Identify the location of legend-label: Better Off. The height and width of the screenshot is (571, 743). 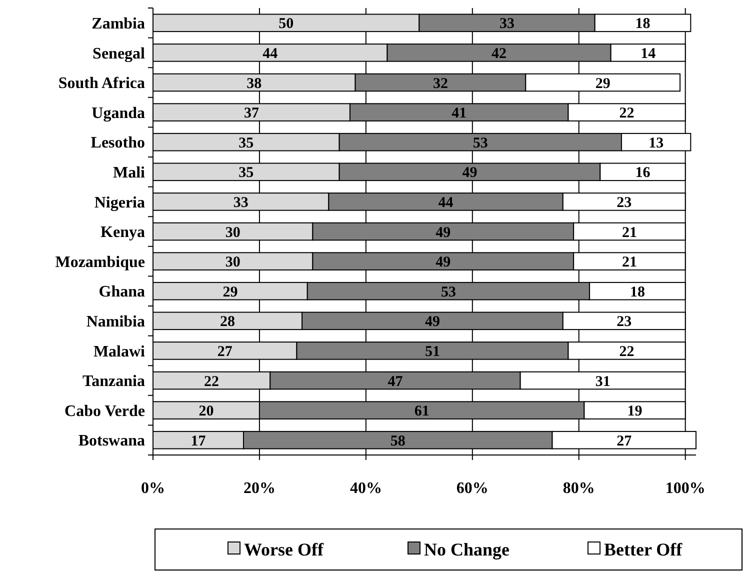
(644, 549).